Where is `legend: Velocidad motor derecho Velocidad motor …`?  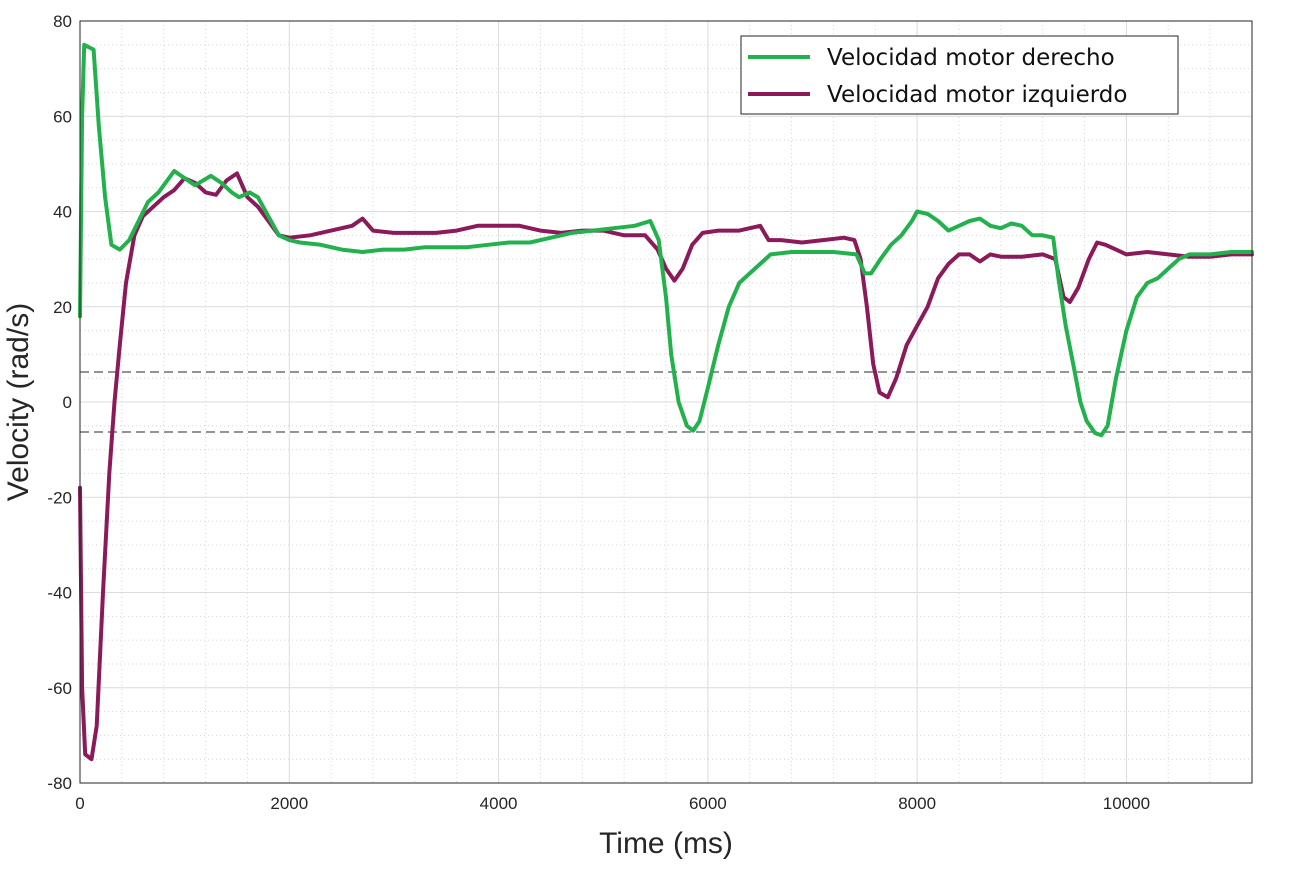 legend: Velocidad motor derecho Velocidad motor … is located at coordinates (959, 75).